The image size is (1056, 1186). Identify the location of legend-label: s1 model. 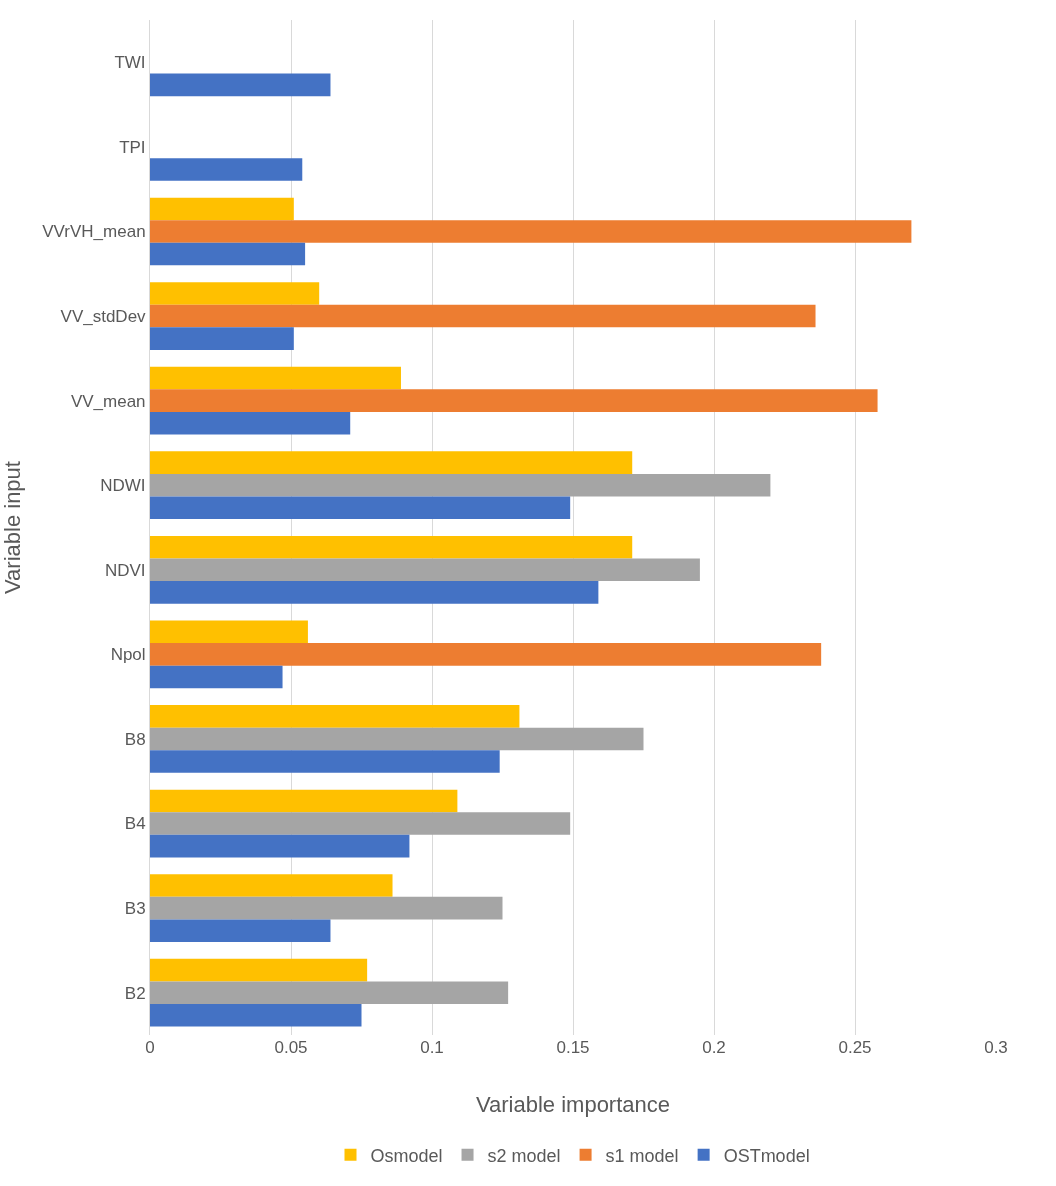
(642, 1155).